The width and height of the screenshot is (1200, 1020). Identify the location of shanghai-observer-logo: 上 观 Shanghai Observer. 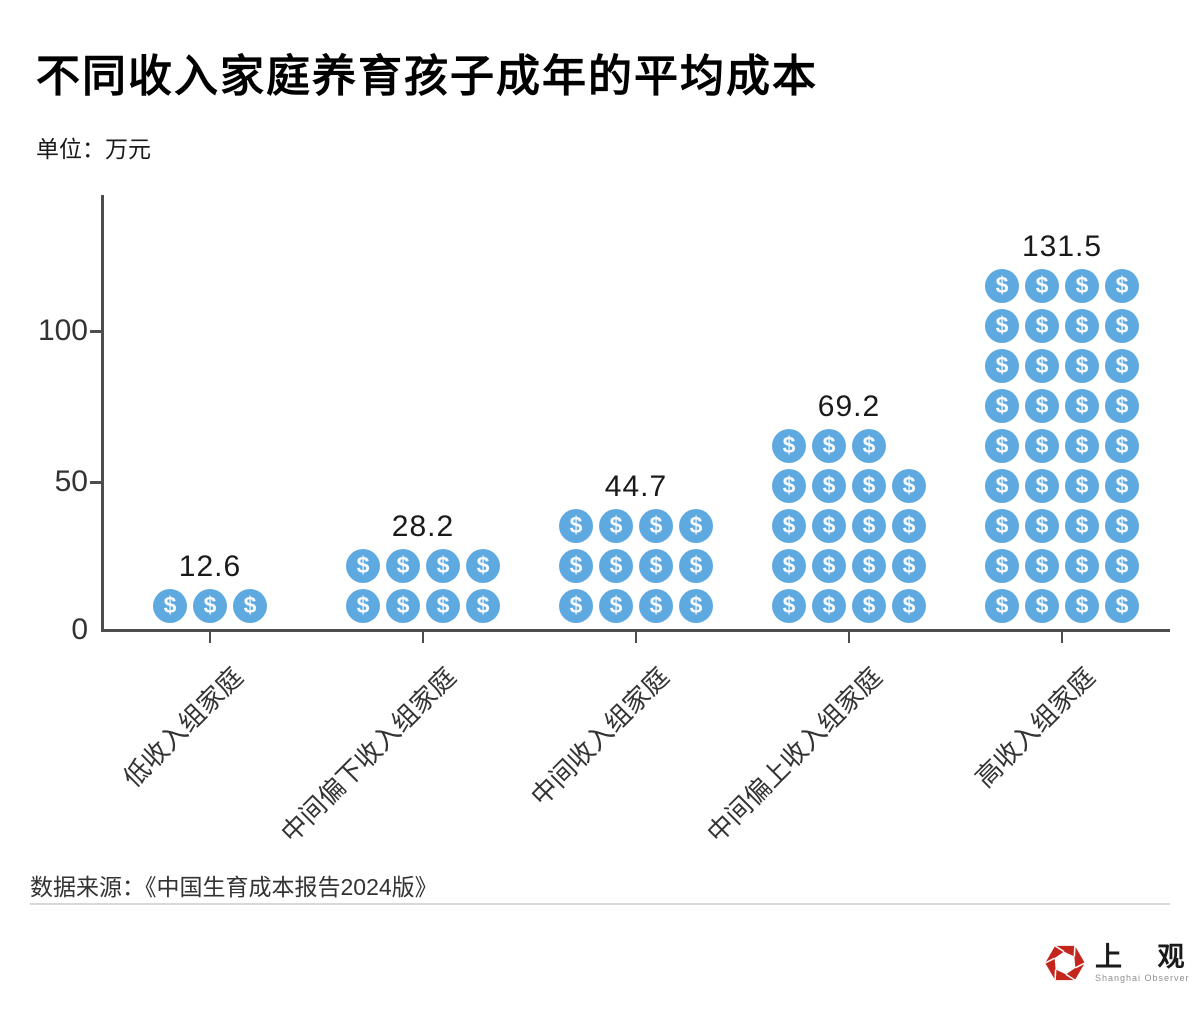
(1121, 963).